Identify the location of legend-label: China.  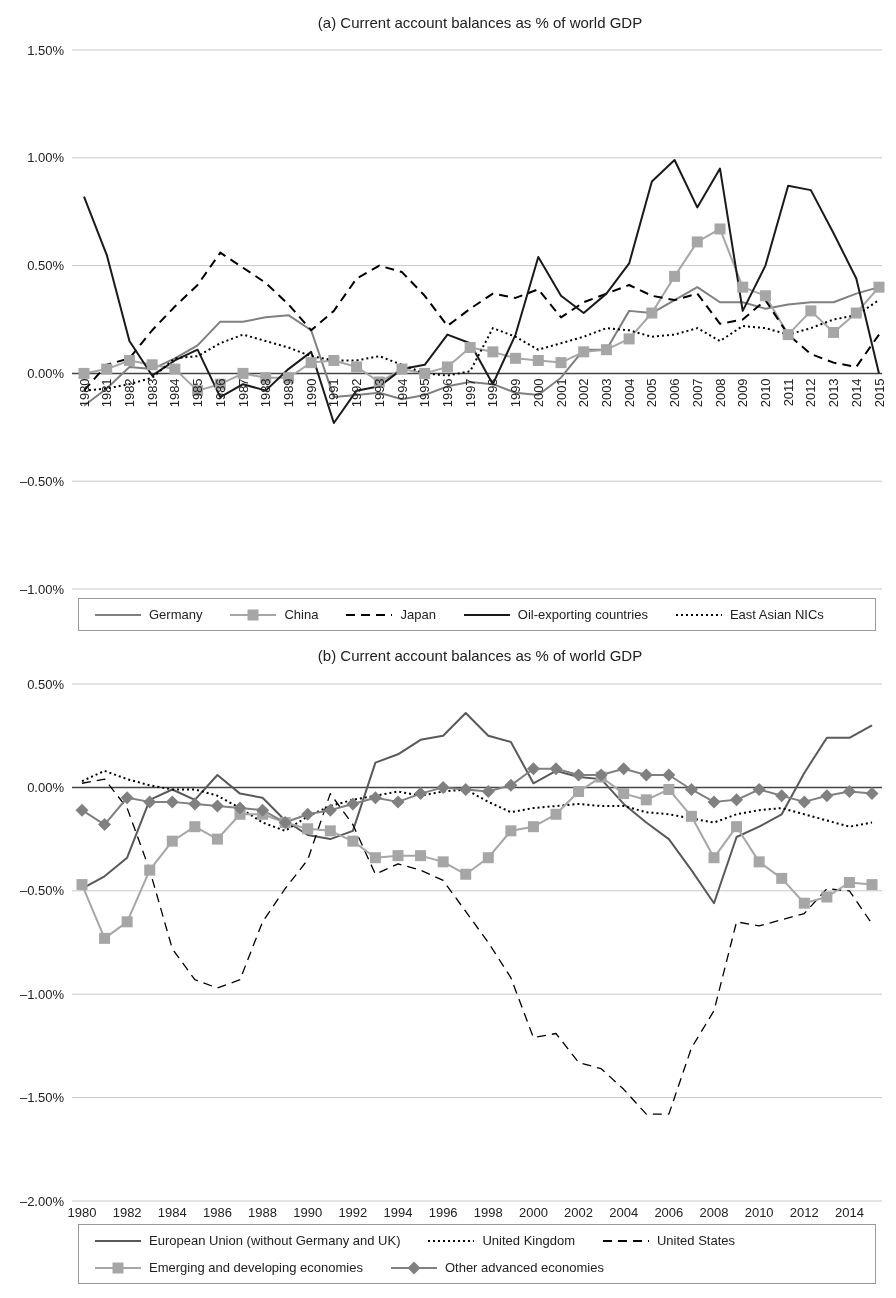
(301, 614).